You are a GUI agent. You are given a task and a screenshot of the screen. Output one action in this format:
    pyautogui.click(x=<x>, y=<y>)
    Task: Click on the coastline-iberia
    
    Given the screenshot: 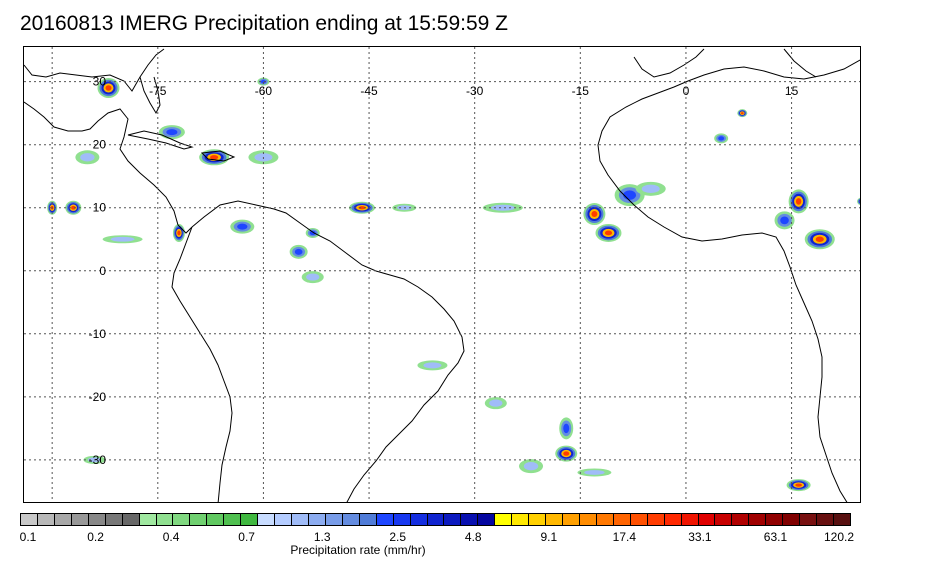 What is the action you would take?
    pyautogui.click(x=669, y=63)
    